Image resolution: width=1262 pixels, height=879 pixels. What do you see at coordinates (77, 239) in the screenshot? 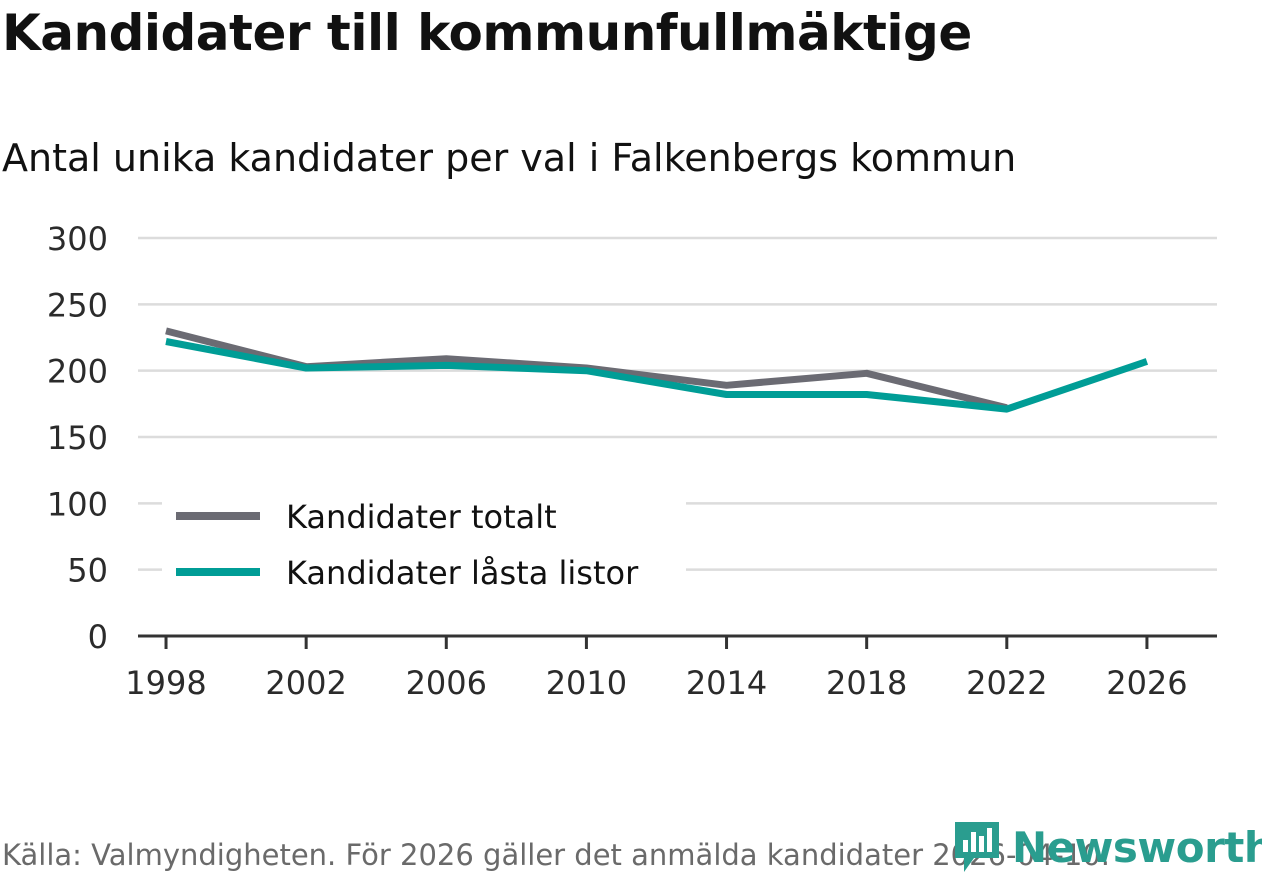
I see `y-tick-label: 300` at bounding box center [77, 239].